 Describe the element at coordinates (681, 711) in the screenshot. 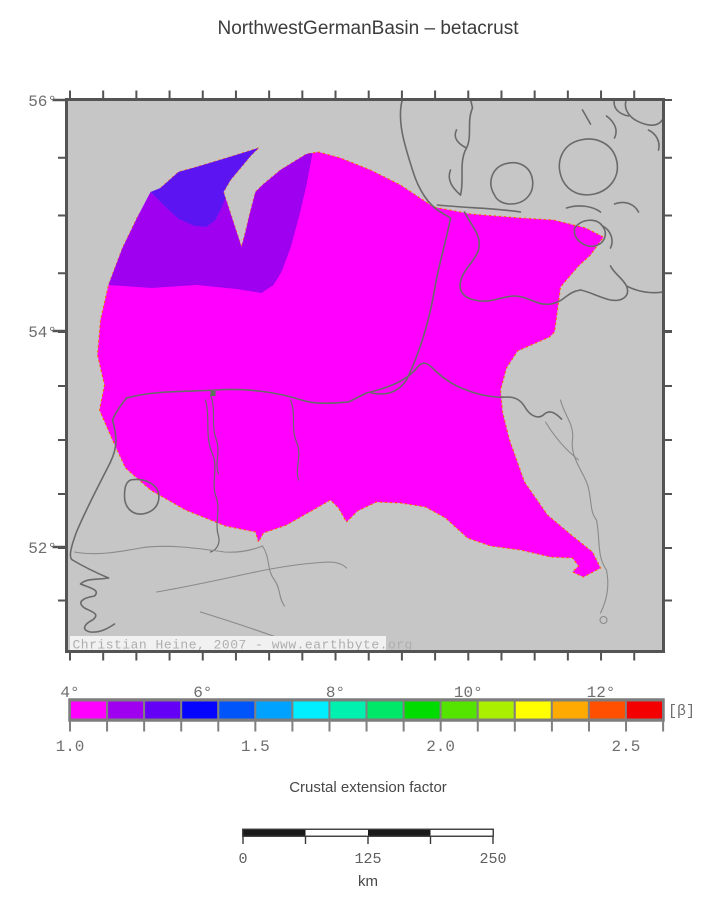

I see `colorbar-unit-label: [β]` at that location.